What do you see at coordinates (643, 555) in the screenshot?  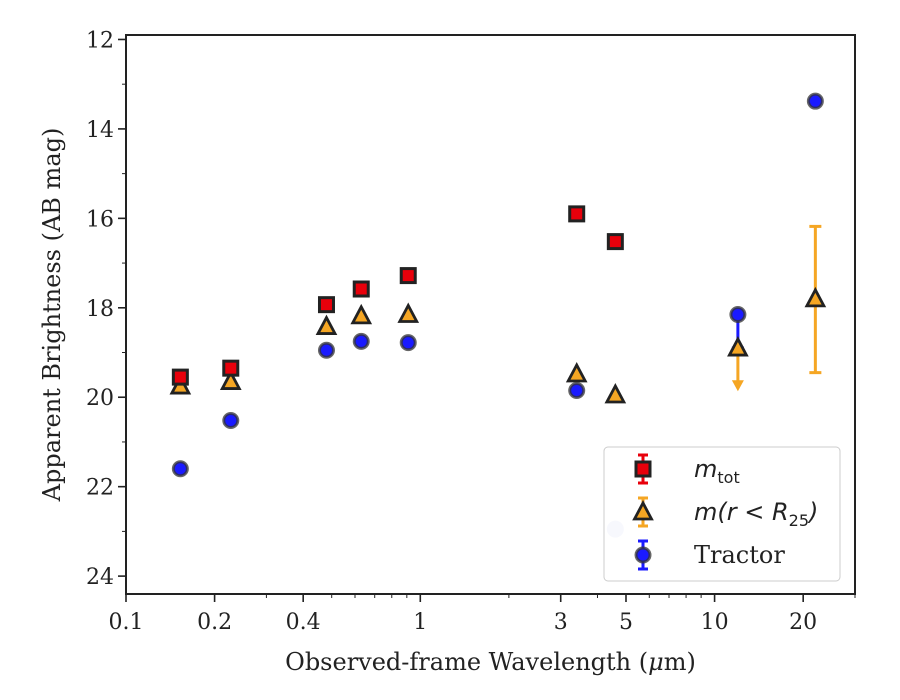 I see `legend-circle-marker` at bounding box center [643, 555].